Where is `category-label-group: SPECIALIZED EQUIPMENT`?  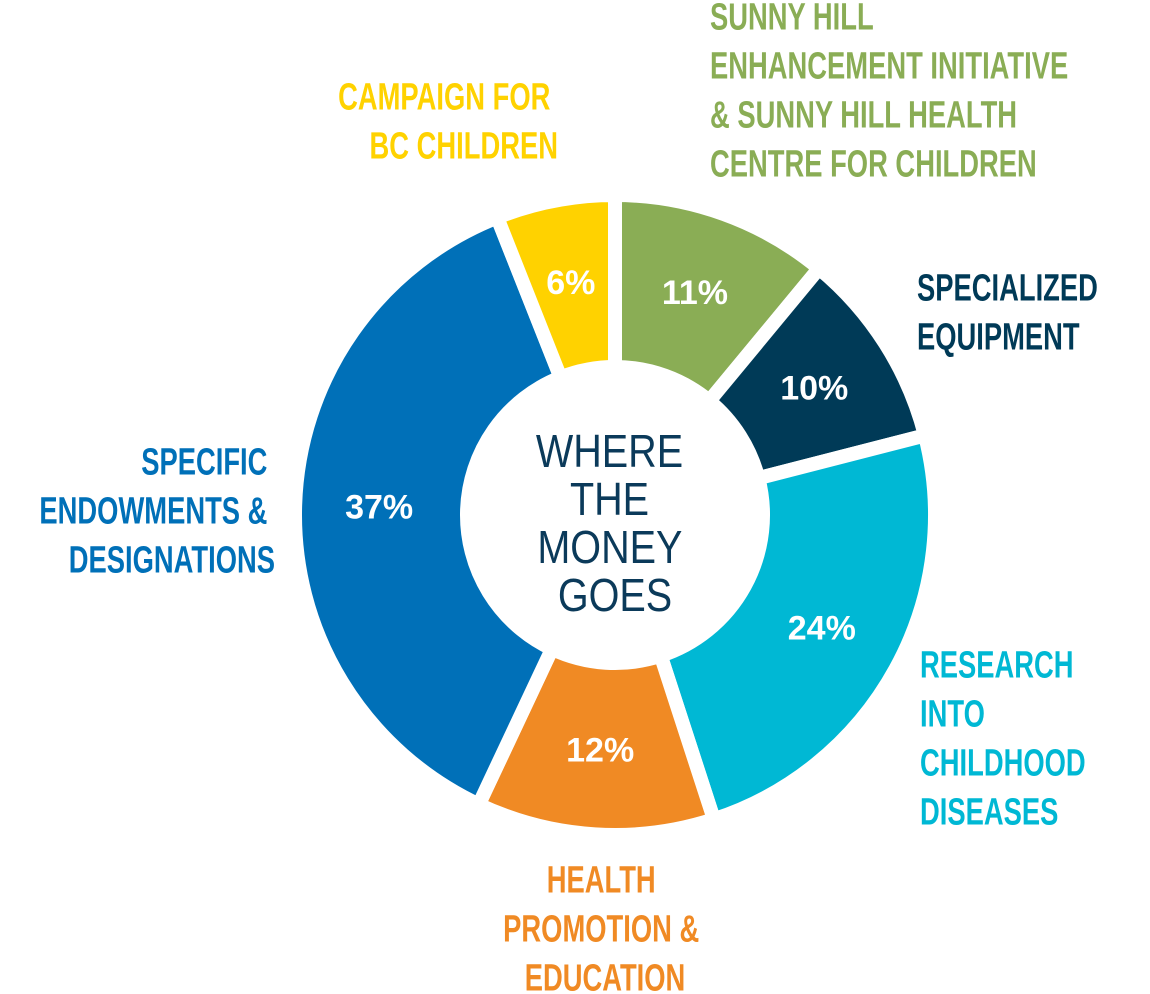
category-label-group: SPECIALIZED EQUIPMENT is located at coordinates (1011, 312).